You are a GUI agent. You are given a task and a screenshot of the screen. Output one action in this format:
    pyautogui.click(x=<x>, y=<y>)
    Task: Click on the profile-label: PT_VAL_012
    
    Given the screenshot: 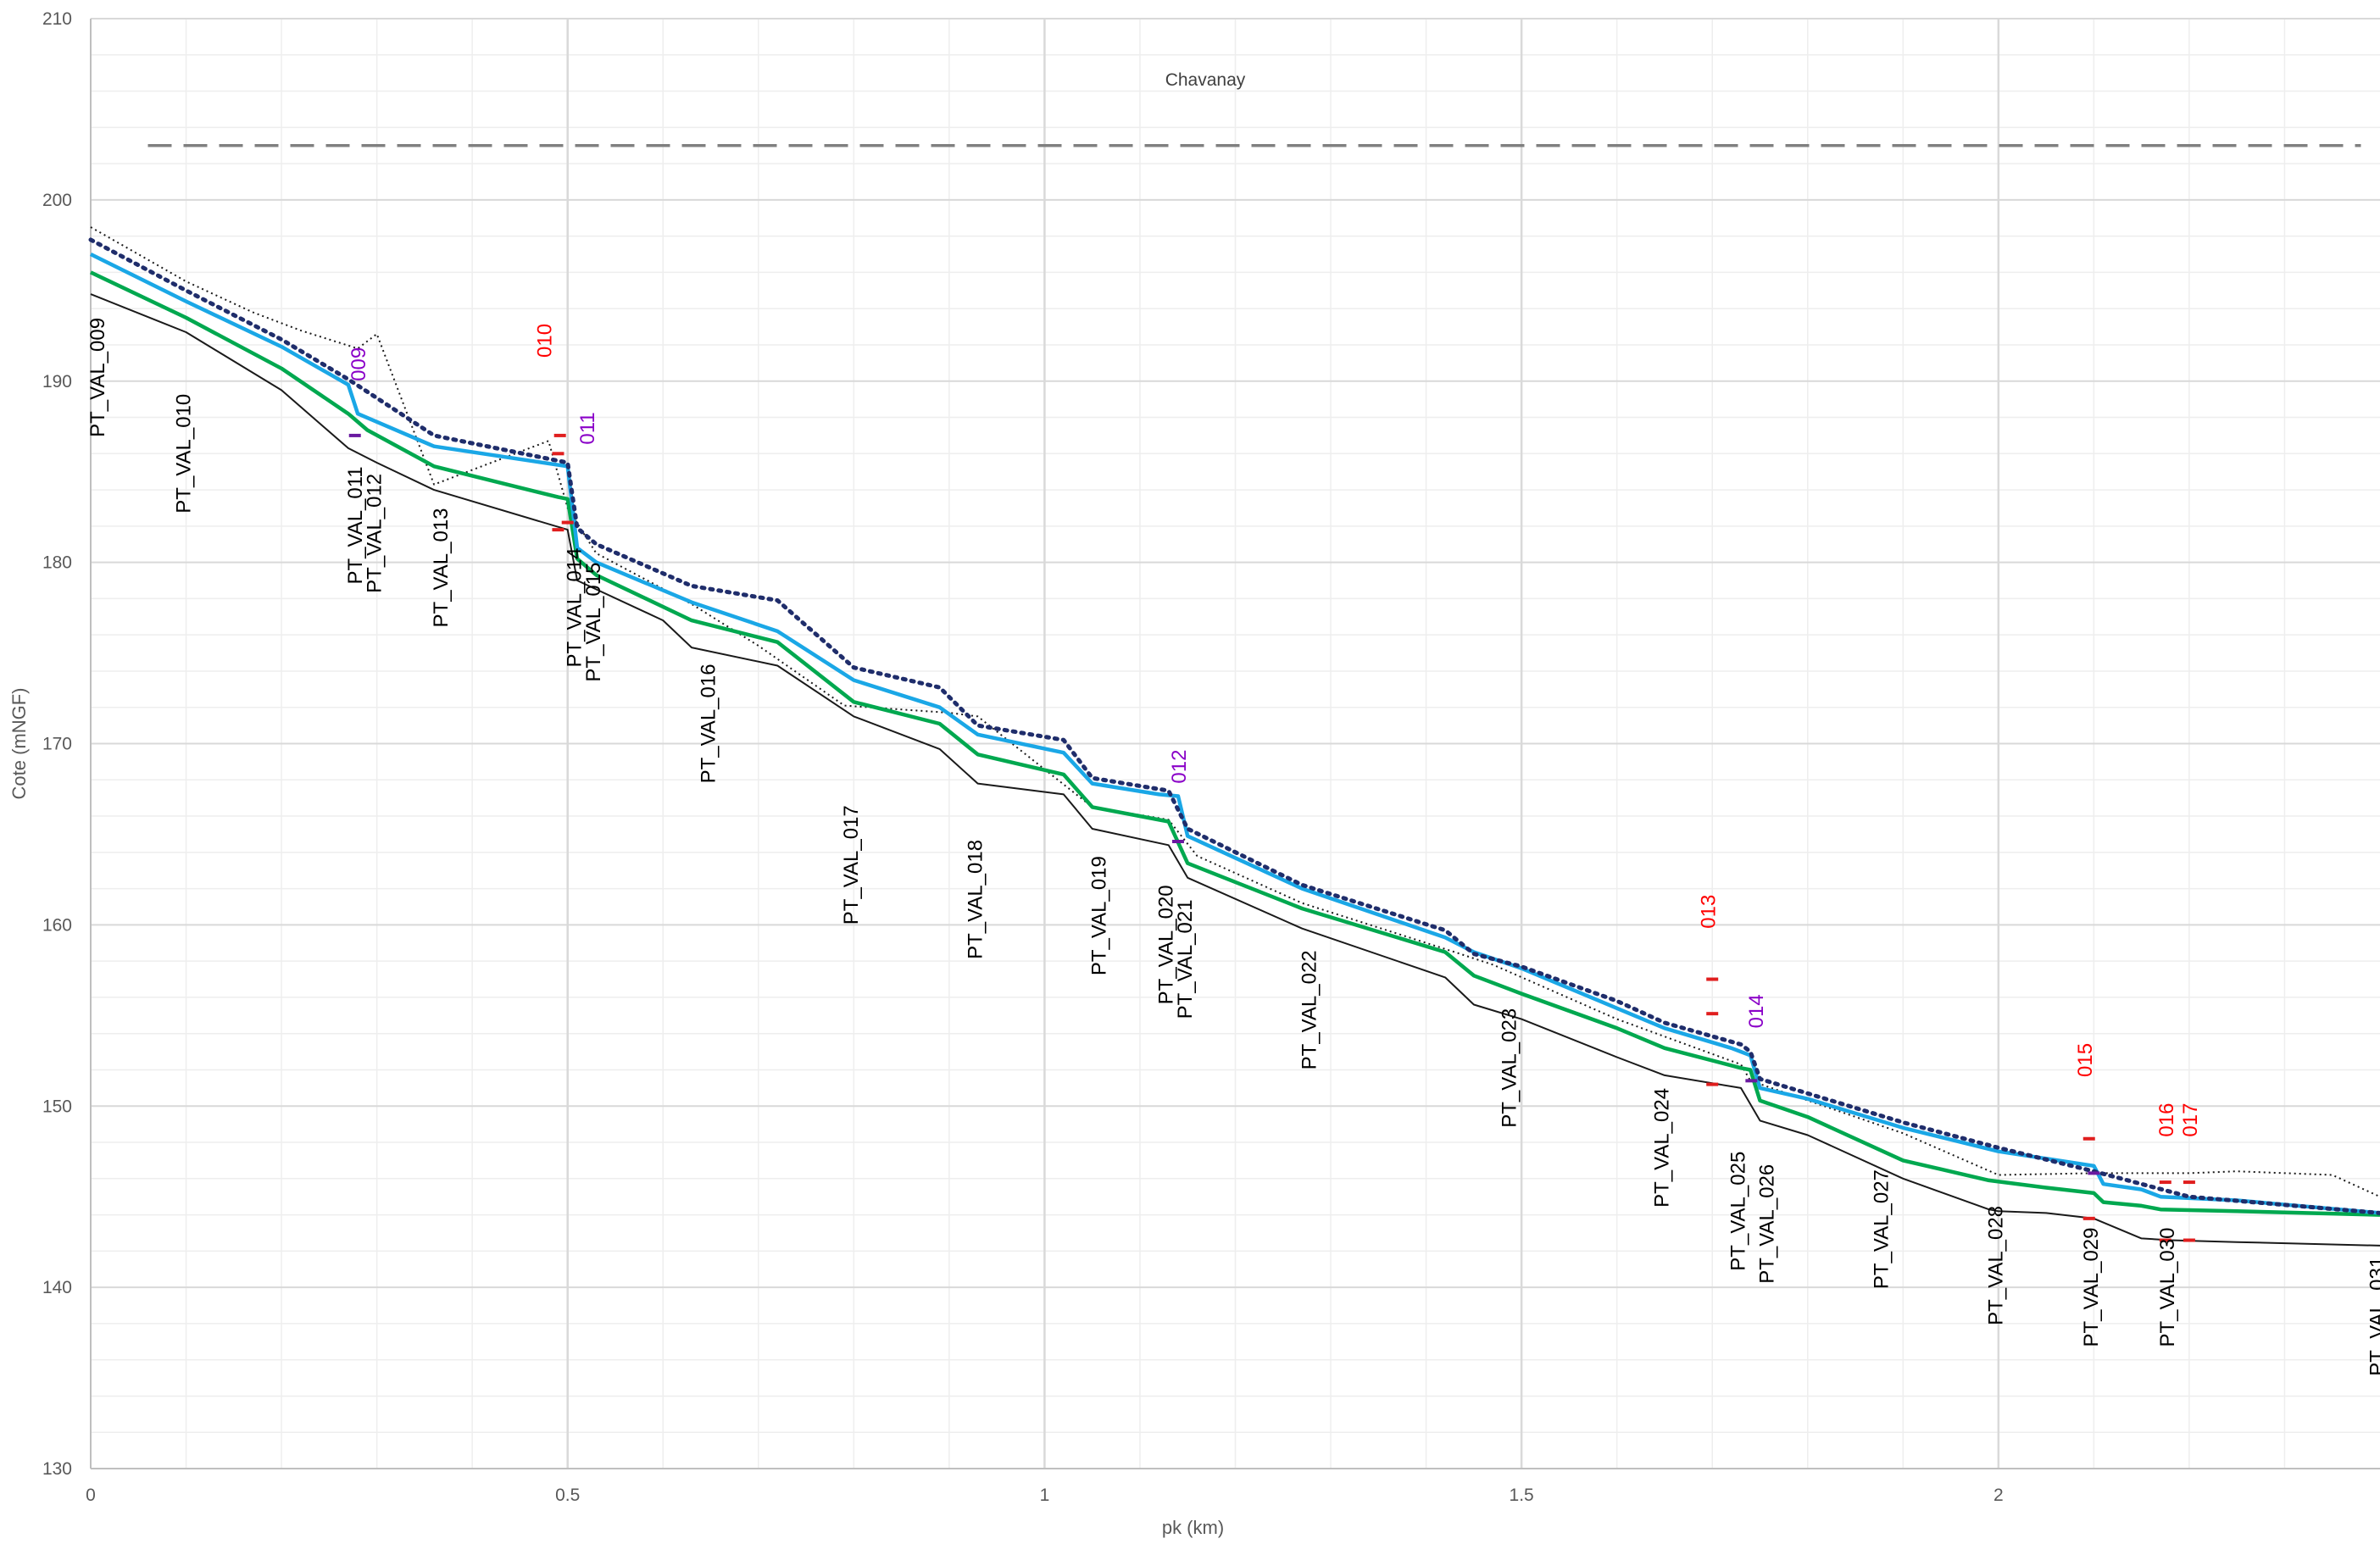 What is the action you would take?
    pyautogui.click(x=375, y=533)
    